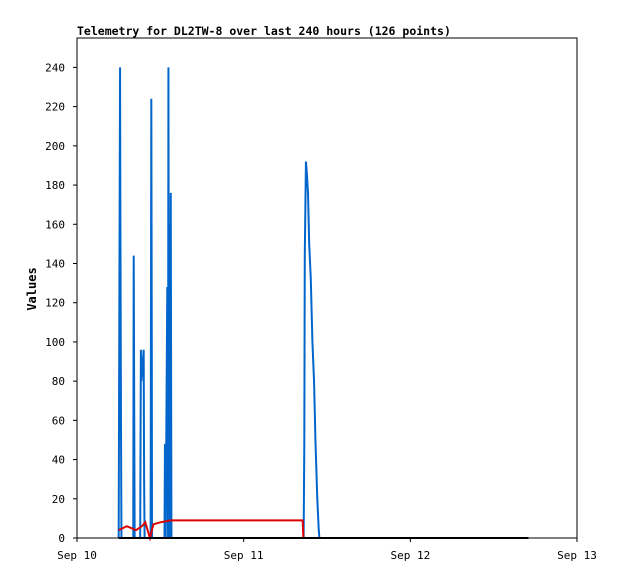 The image size is (618, 584). I want to click on x-tick-label: Sep 10, so click(77, 555).